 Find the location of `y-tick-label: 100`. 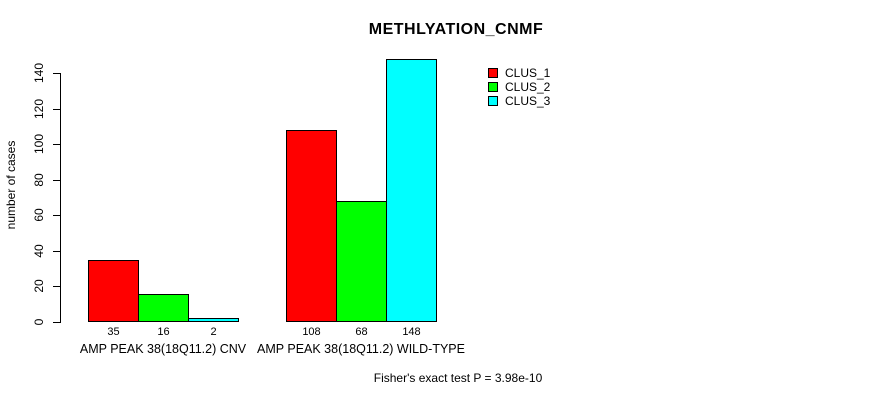

y-tick-label: 100 is located at coordinates (39, 144).